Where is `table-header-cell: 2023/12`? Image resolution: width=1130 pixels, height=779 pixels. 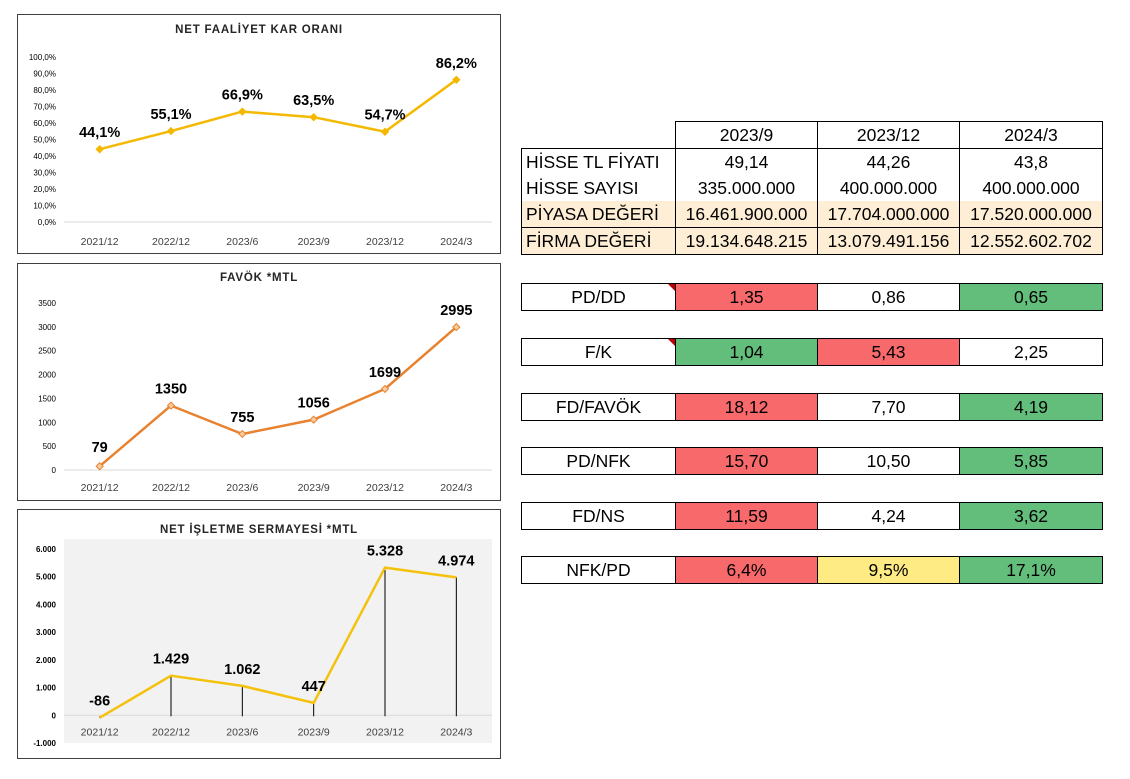 table-header-cell: 2023/12 is located at coordinates (888, 135).